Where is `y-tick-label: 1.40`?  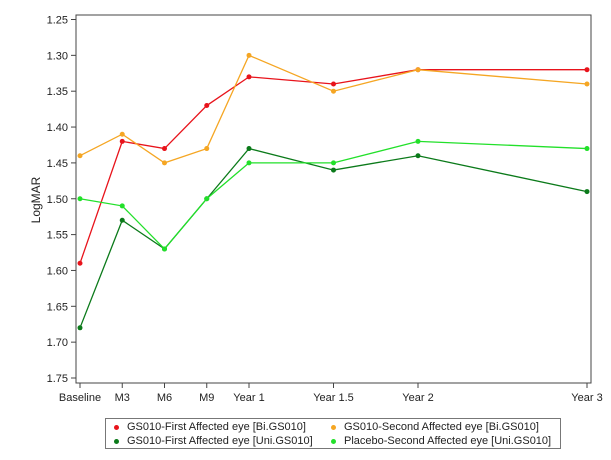
y-tick-label: 1.40 is located at coordinates (57, 128).